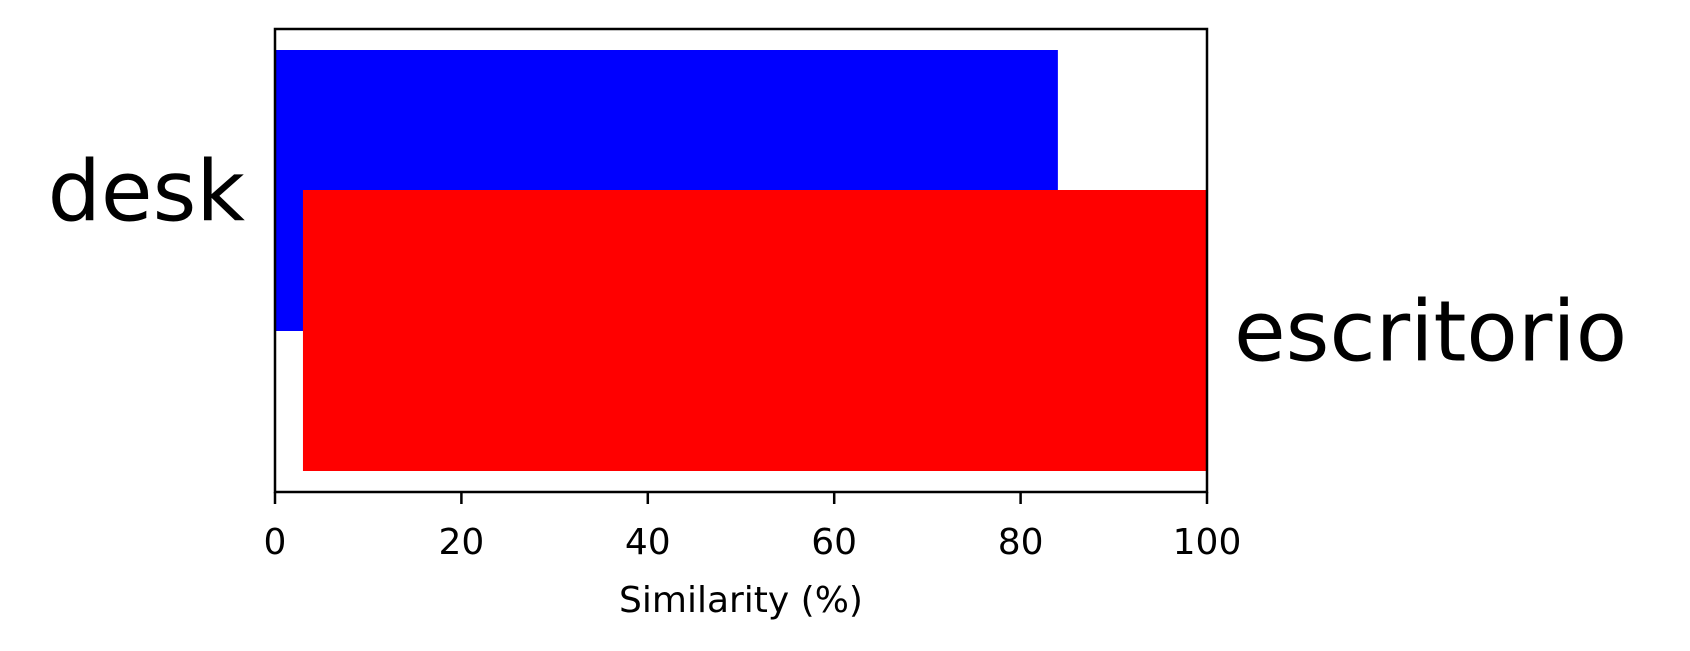  What do you see at coordinates (648, 542) in the screenshot?
I see `x-tick-label: 40` at bounding box center [648, 542].